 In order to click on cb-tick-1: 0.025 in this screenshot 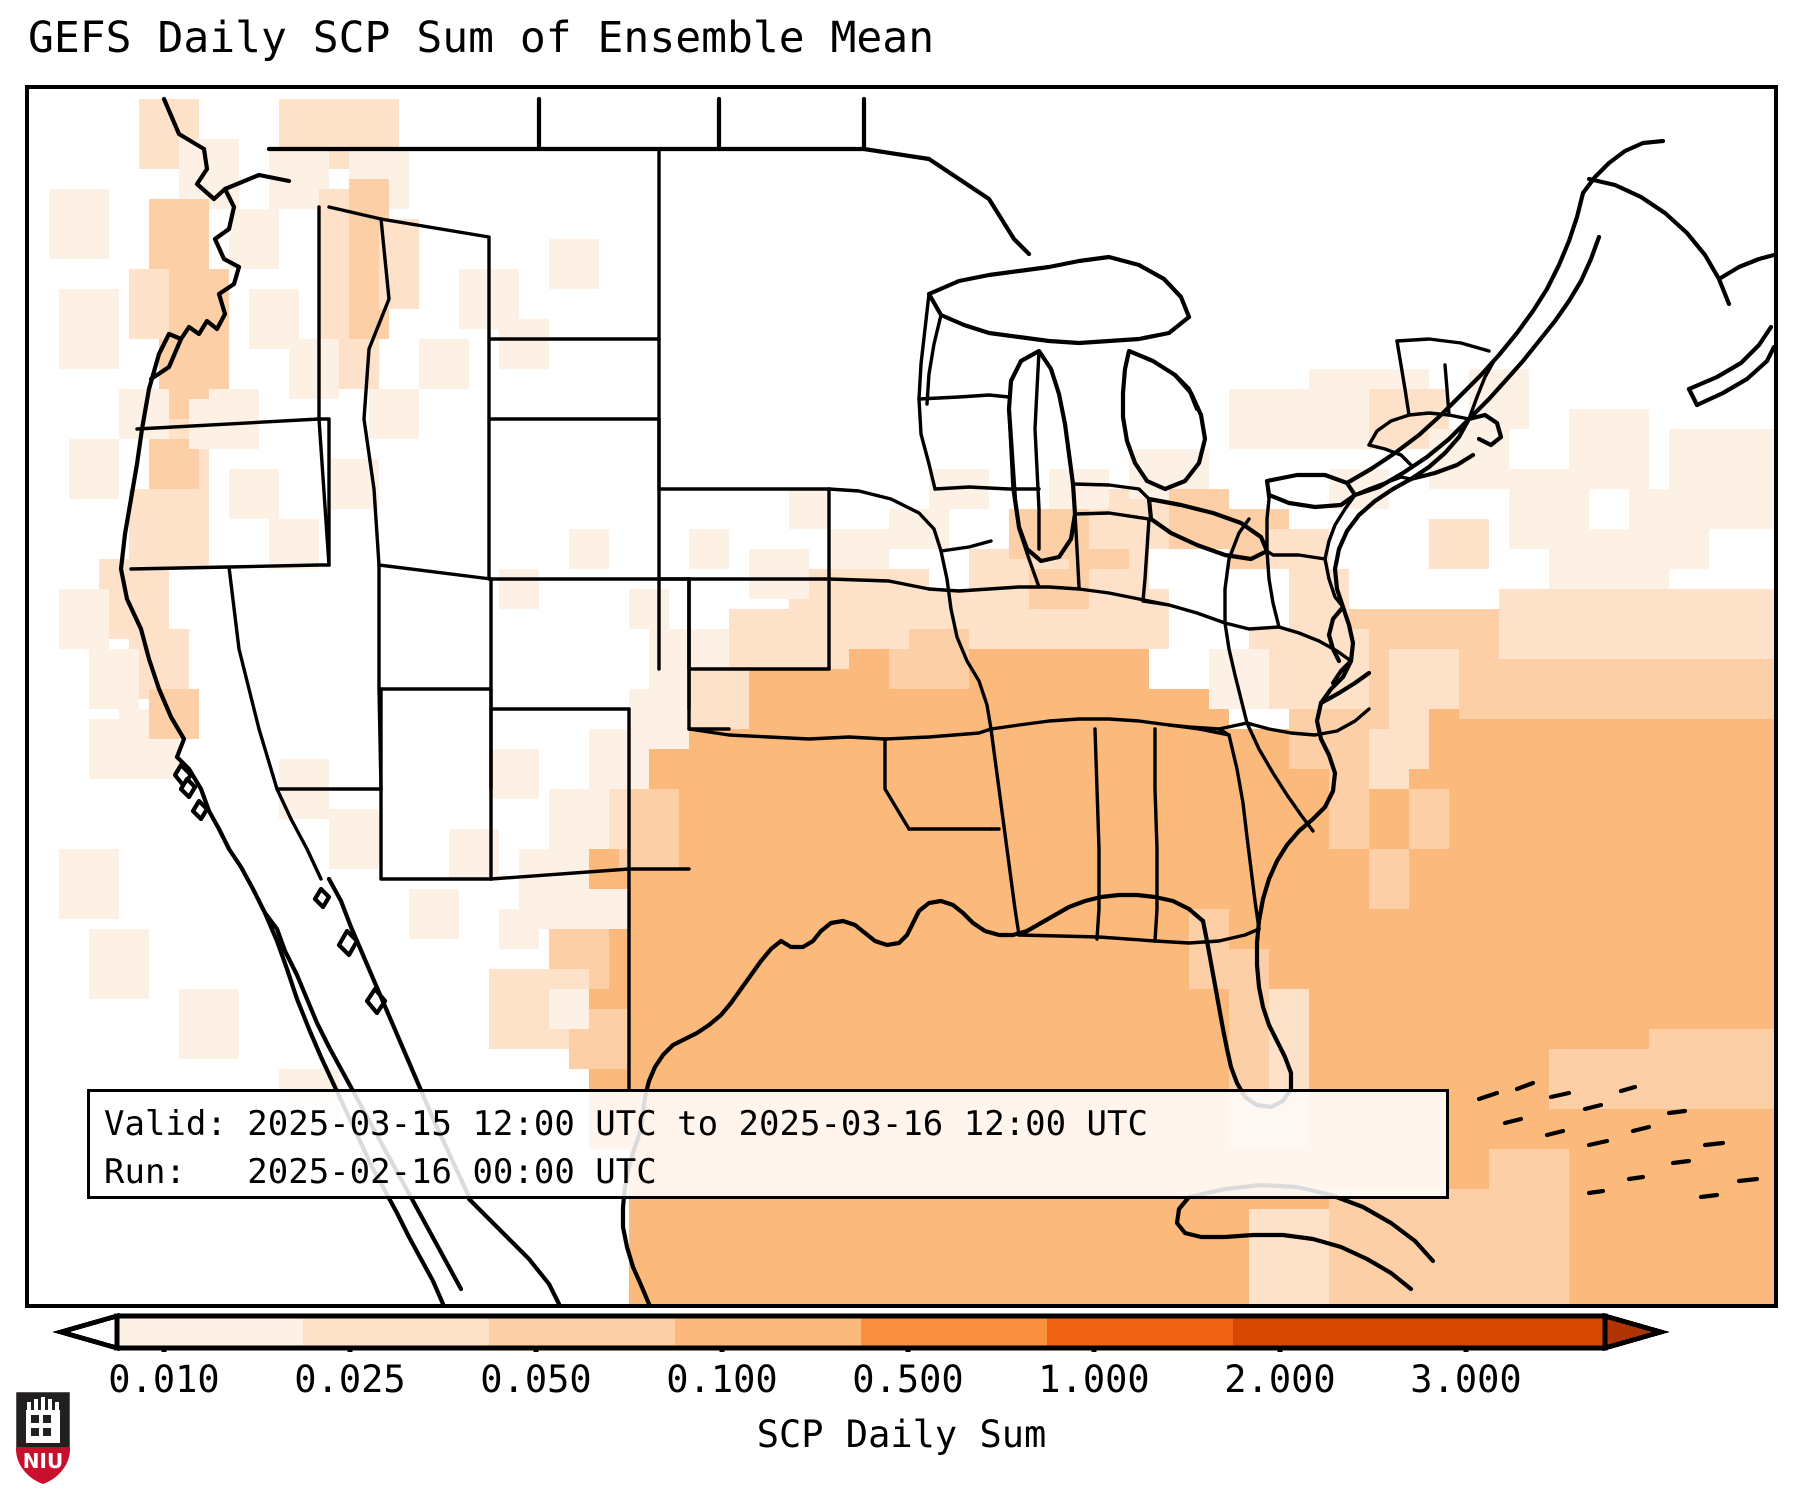, I will do `click(350, 1379)`.